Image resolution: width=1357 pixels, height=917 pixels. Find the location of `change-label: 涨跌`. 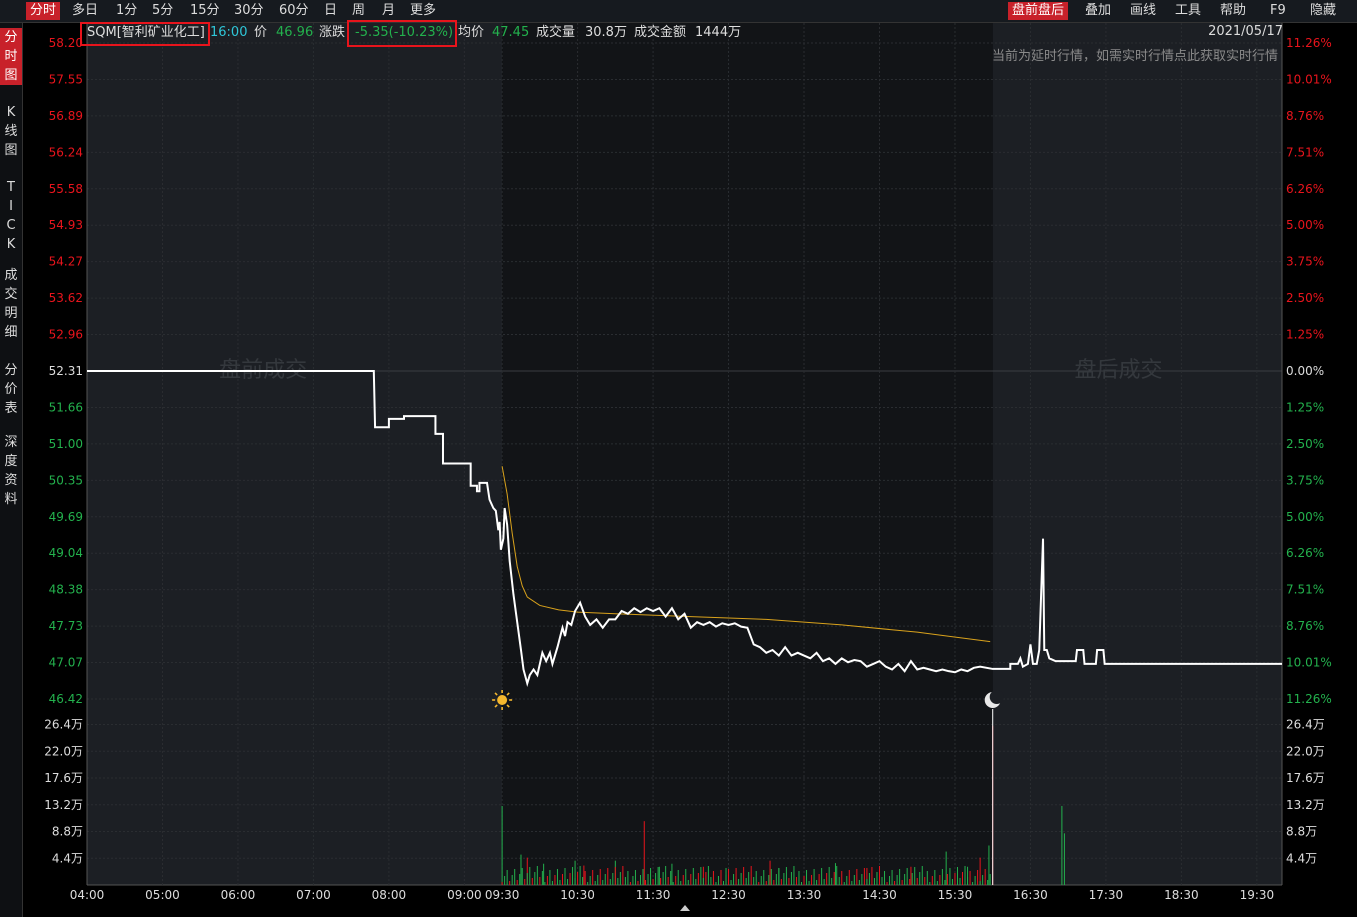

change-label: 涨跌 is located at coordinates (332, 32).